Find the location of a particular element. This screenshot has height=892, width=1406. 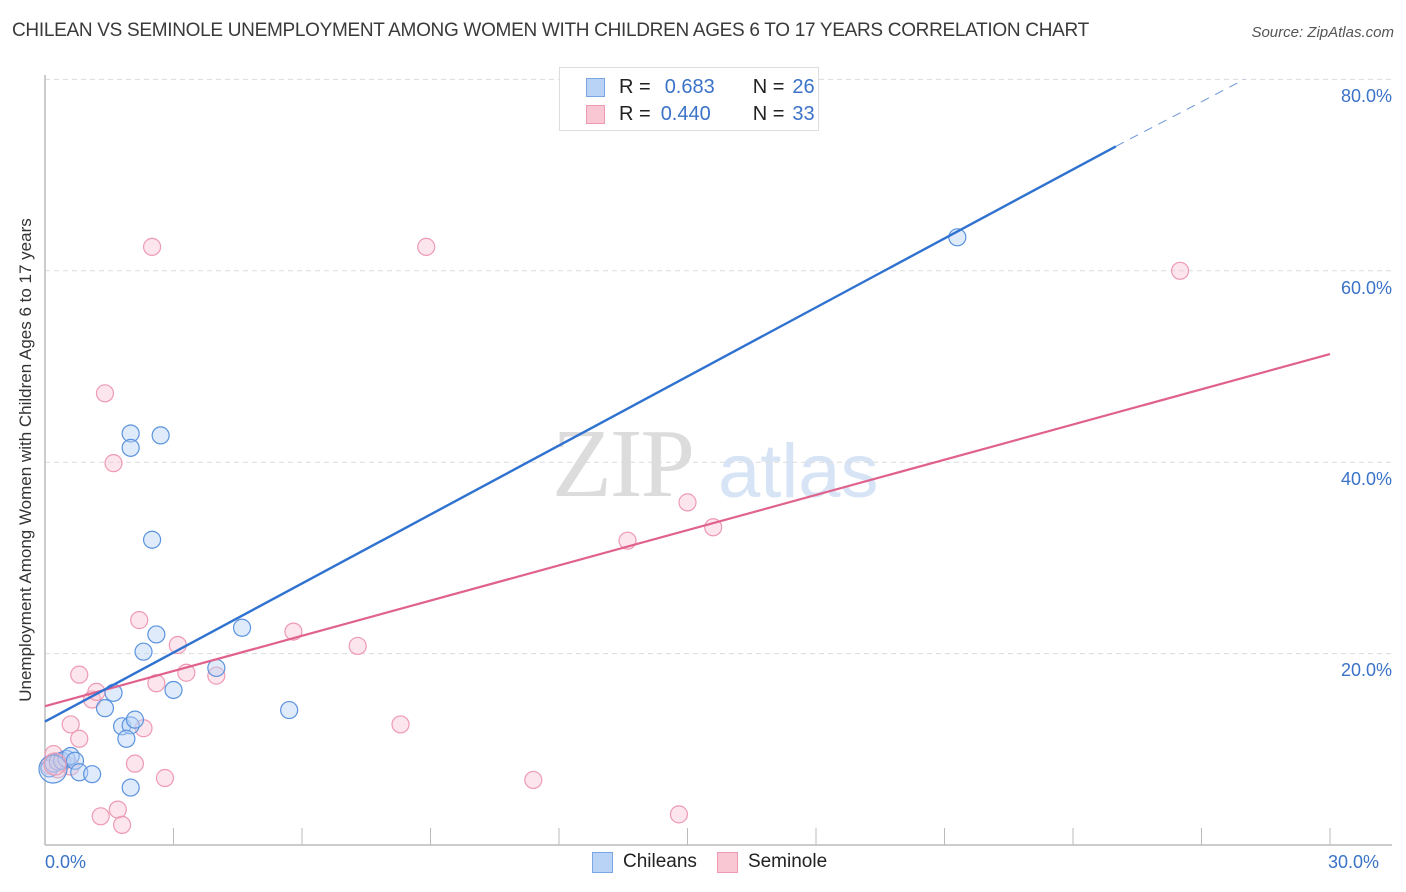

correlation-legend: R = 0.683 N = 26 R = 0.440 N = 33 is located at coordinates (689, 99).